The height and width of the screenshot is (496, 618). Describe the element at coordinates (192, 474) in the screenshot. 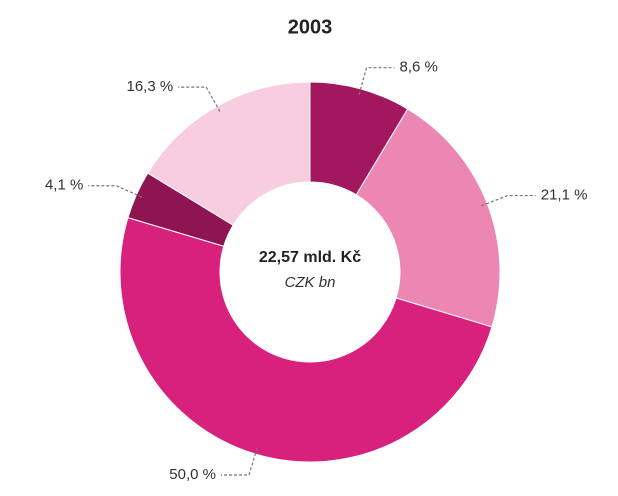

I see `data-label: 50,0 %` at that location.